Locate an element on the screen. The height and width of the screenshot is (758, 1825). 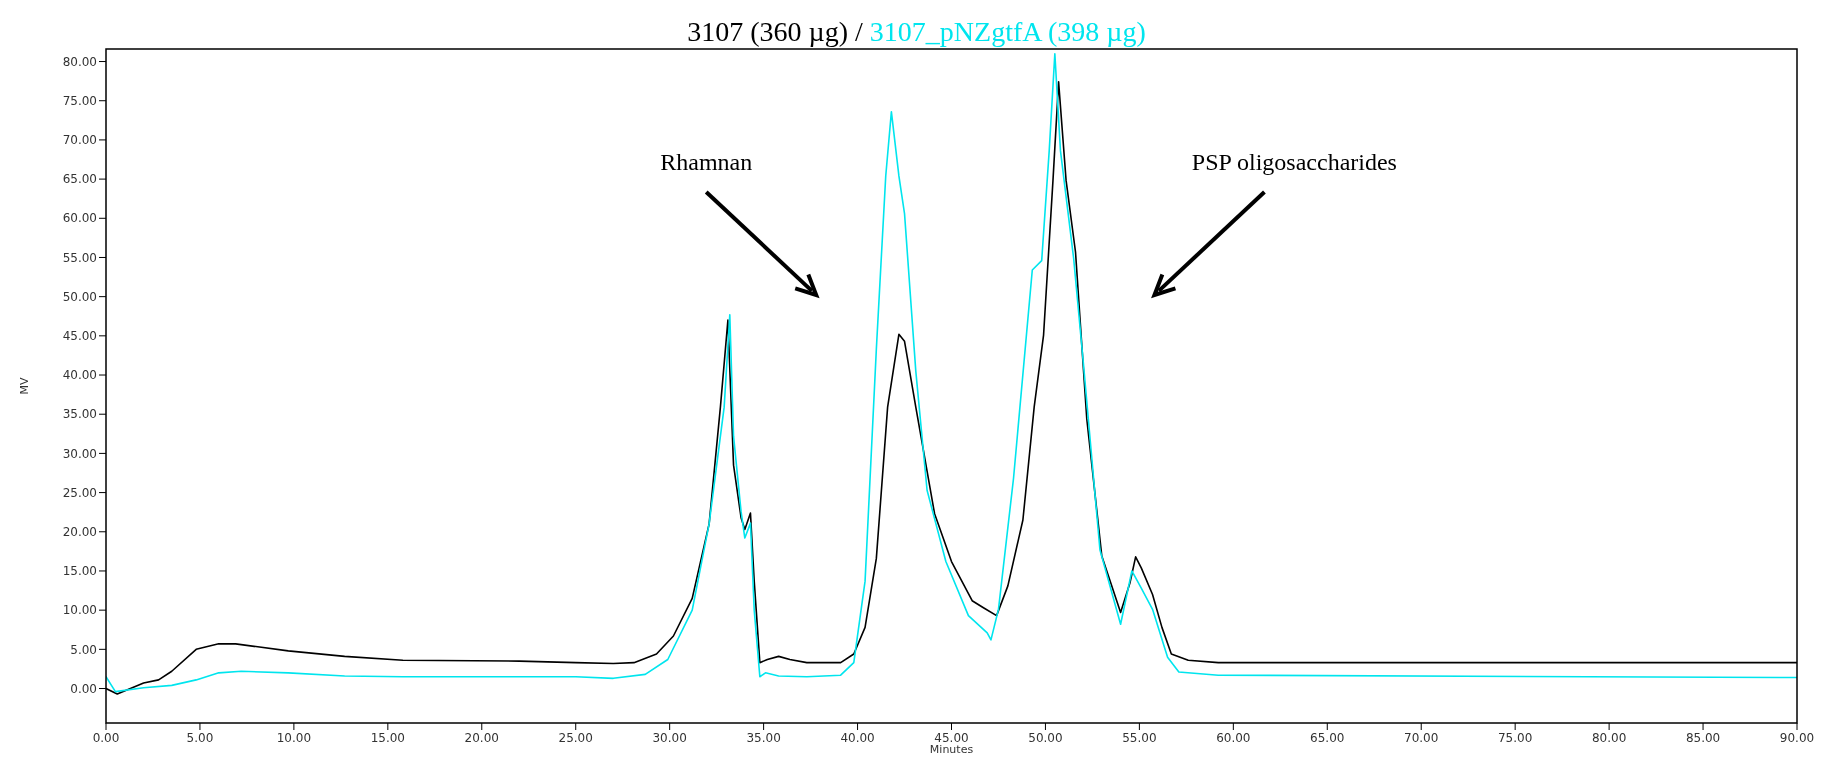
x-tick-label: 0.00 is located at coordinates (106, 738).